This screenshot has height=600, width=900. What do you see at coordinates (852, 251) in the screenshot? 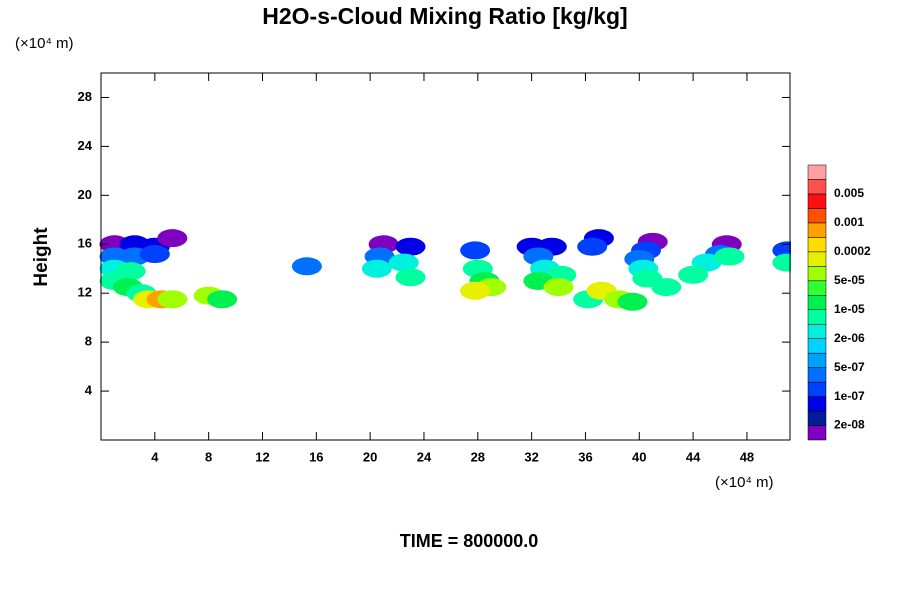
I see `colorbar-label: 0.0002` at bounding box center [852, 251].